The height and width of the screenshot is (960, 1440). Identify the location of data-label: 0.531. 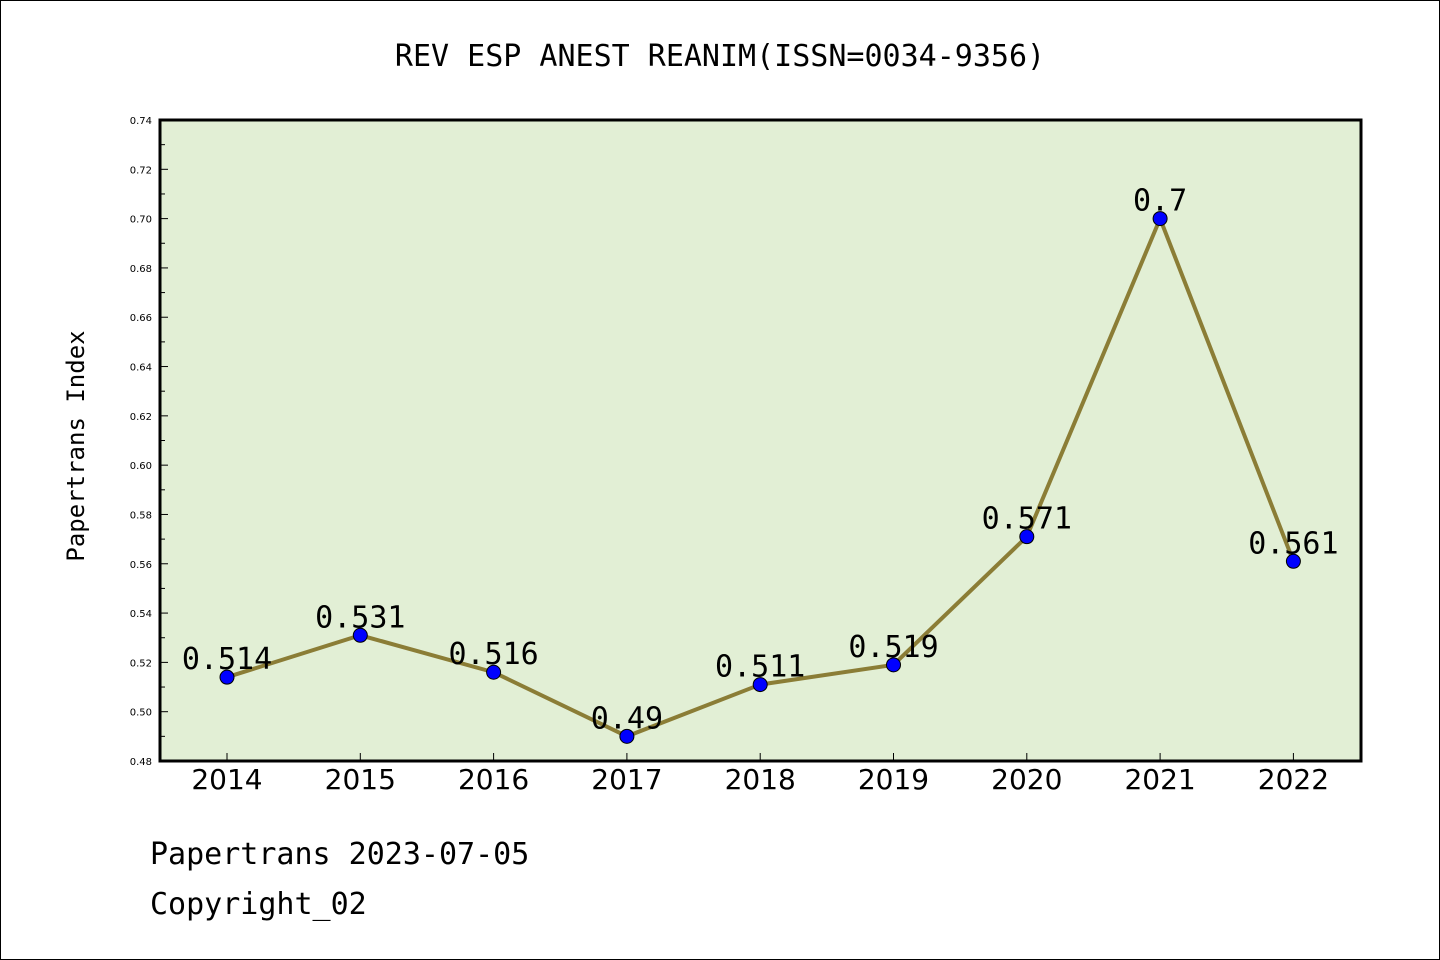
(360, 617).